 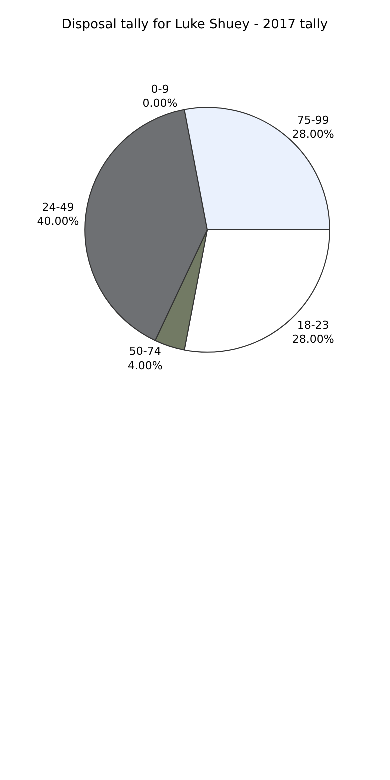 What do you see at coordinates (58, 221) in the screenshot?
I see `data-label: 40.00%` at bounding box center [58, 221].